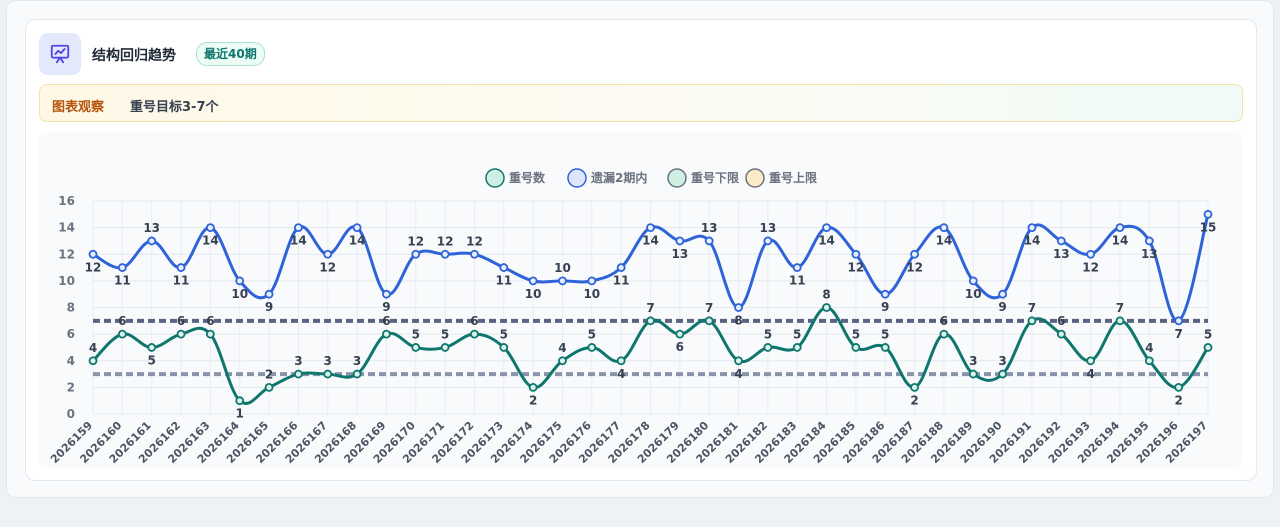 The image size is (1280, 527). Describe the element at coordinates (66, 228) in the screenshot. I see `y-tick-label: 14` at that location.